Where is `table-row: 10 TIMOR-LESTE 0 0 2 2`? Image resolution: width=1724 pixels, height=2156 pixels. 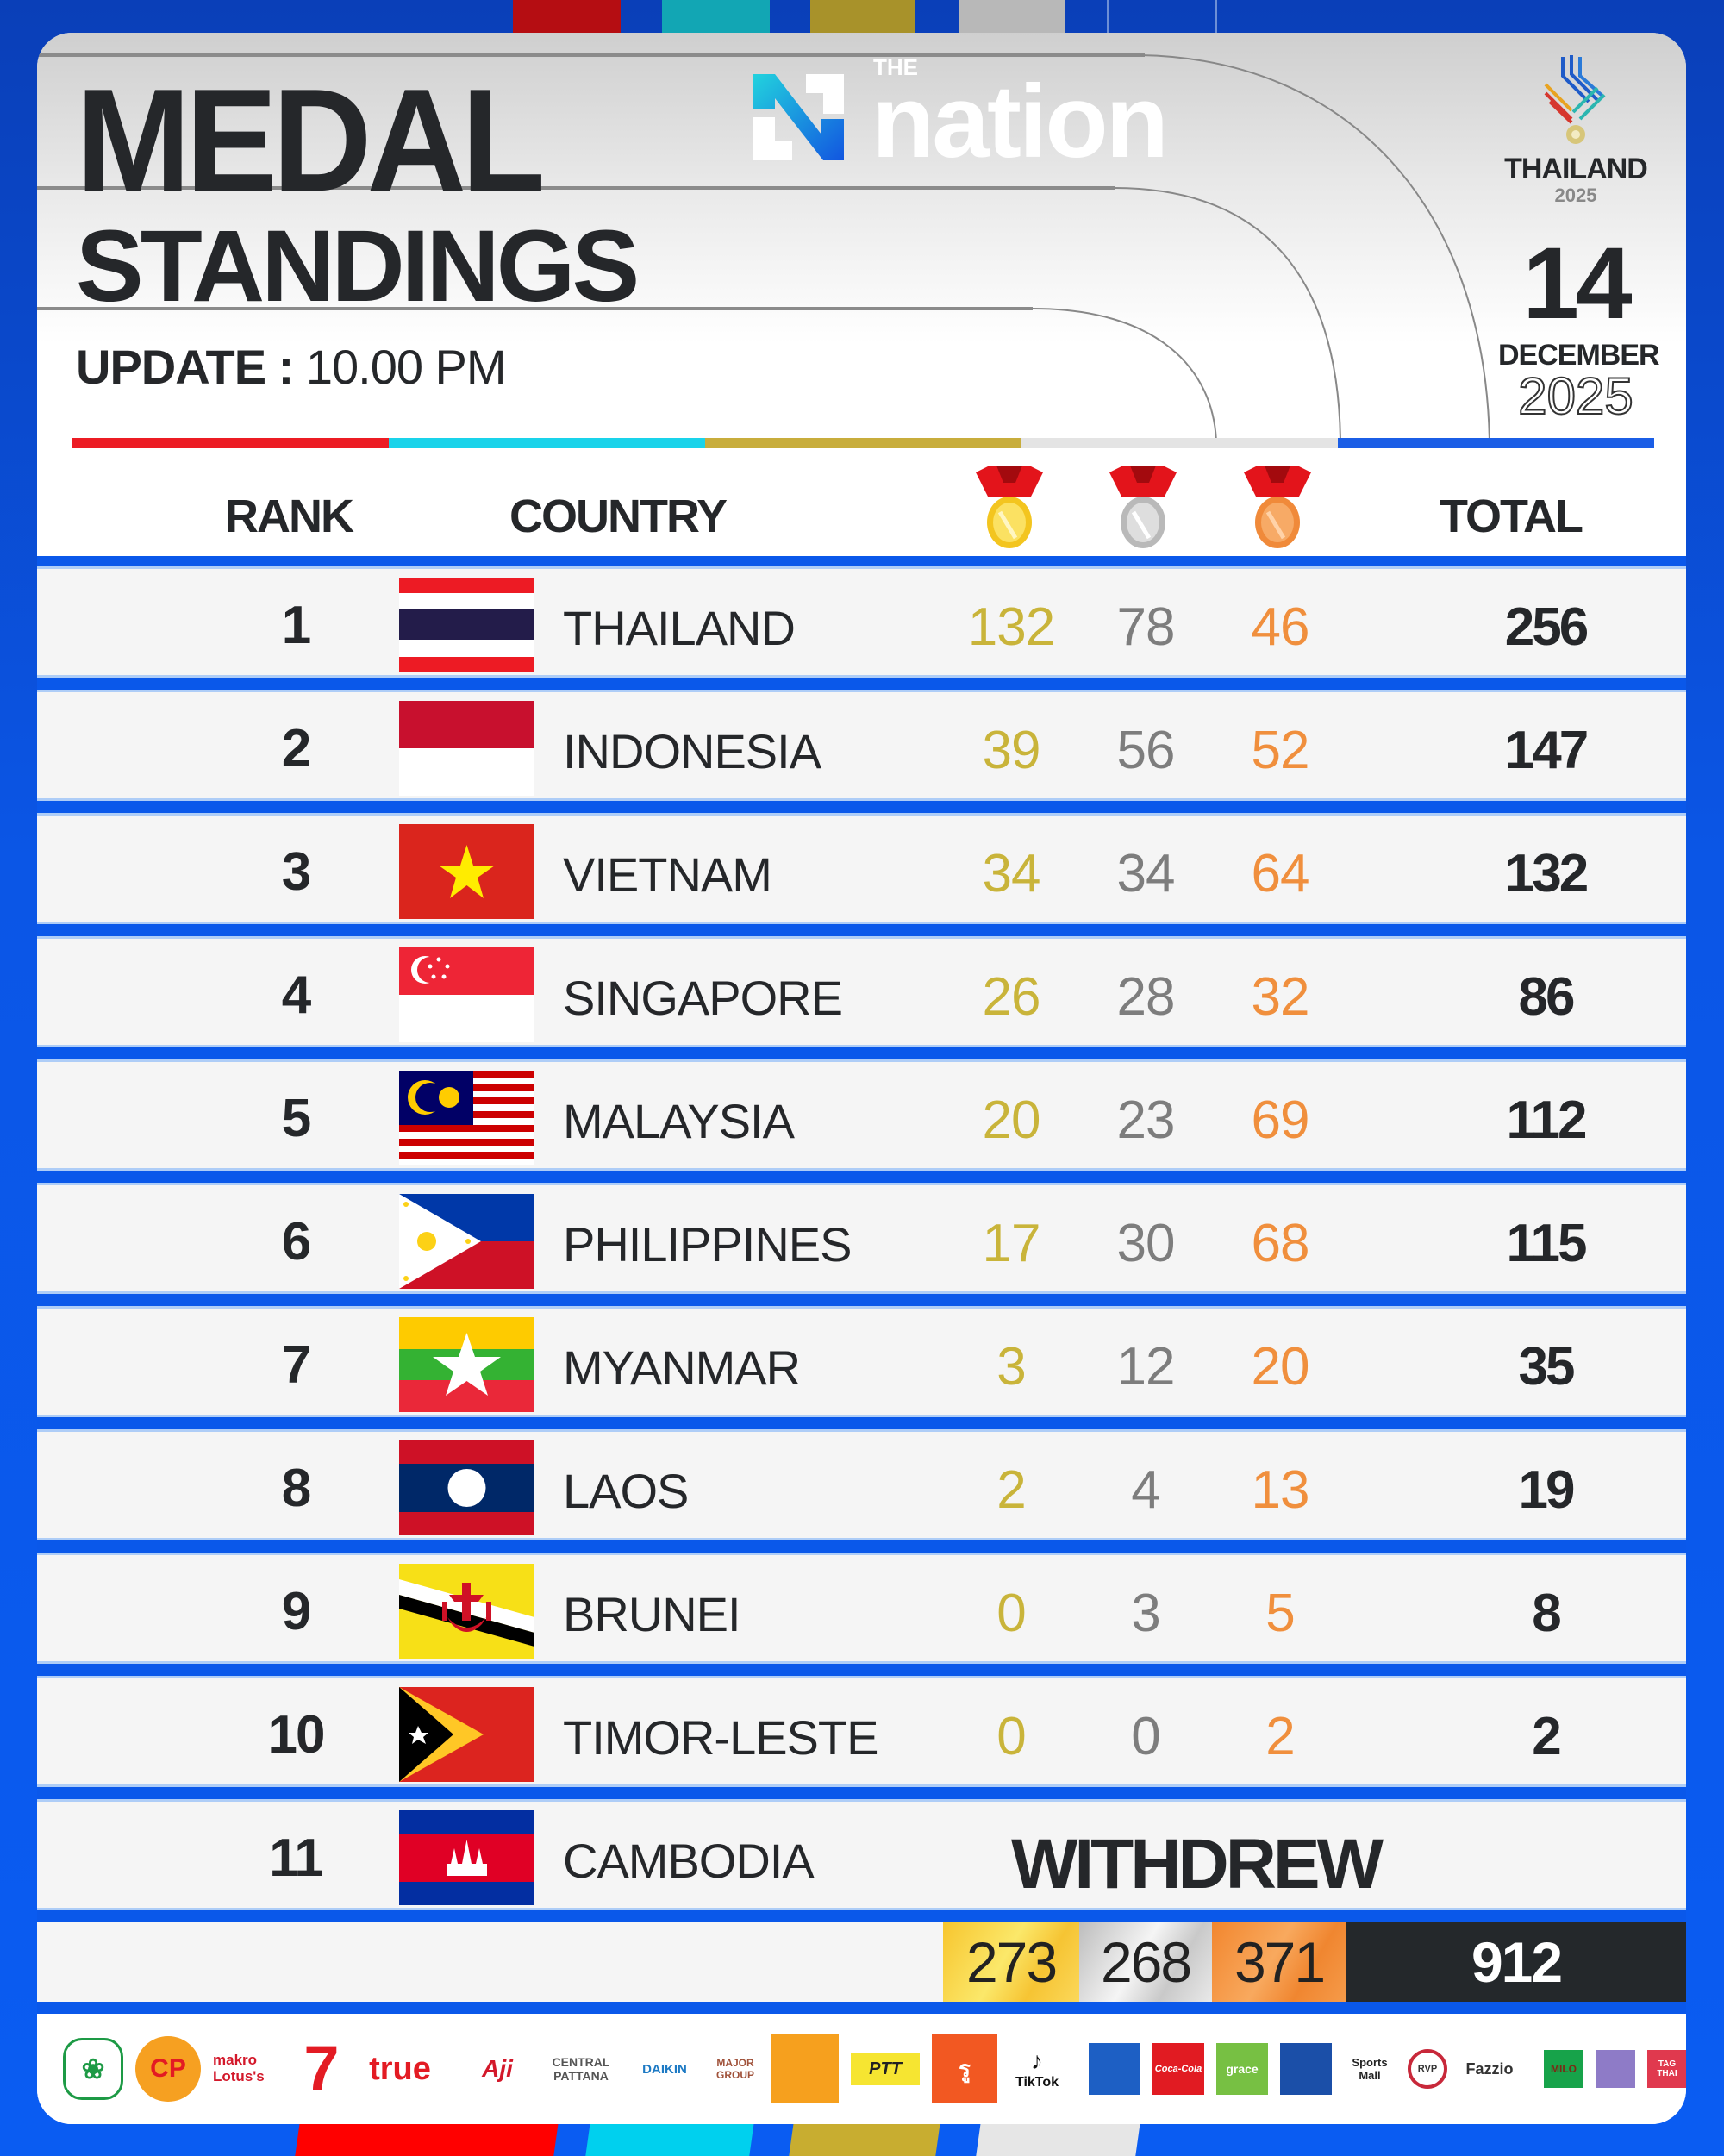
table-row: 10 TIMOR-LESTE 0 0 2 2 is located at coordinates (861, 1731).